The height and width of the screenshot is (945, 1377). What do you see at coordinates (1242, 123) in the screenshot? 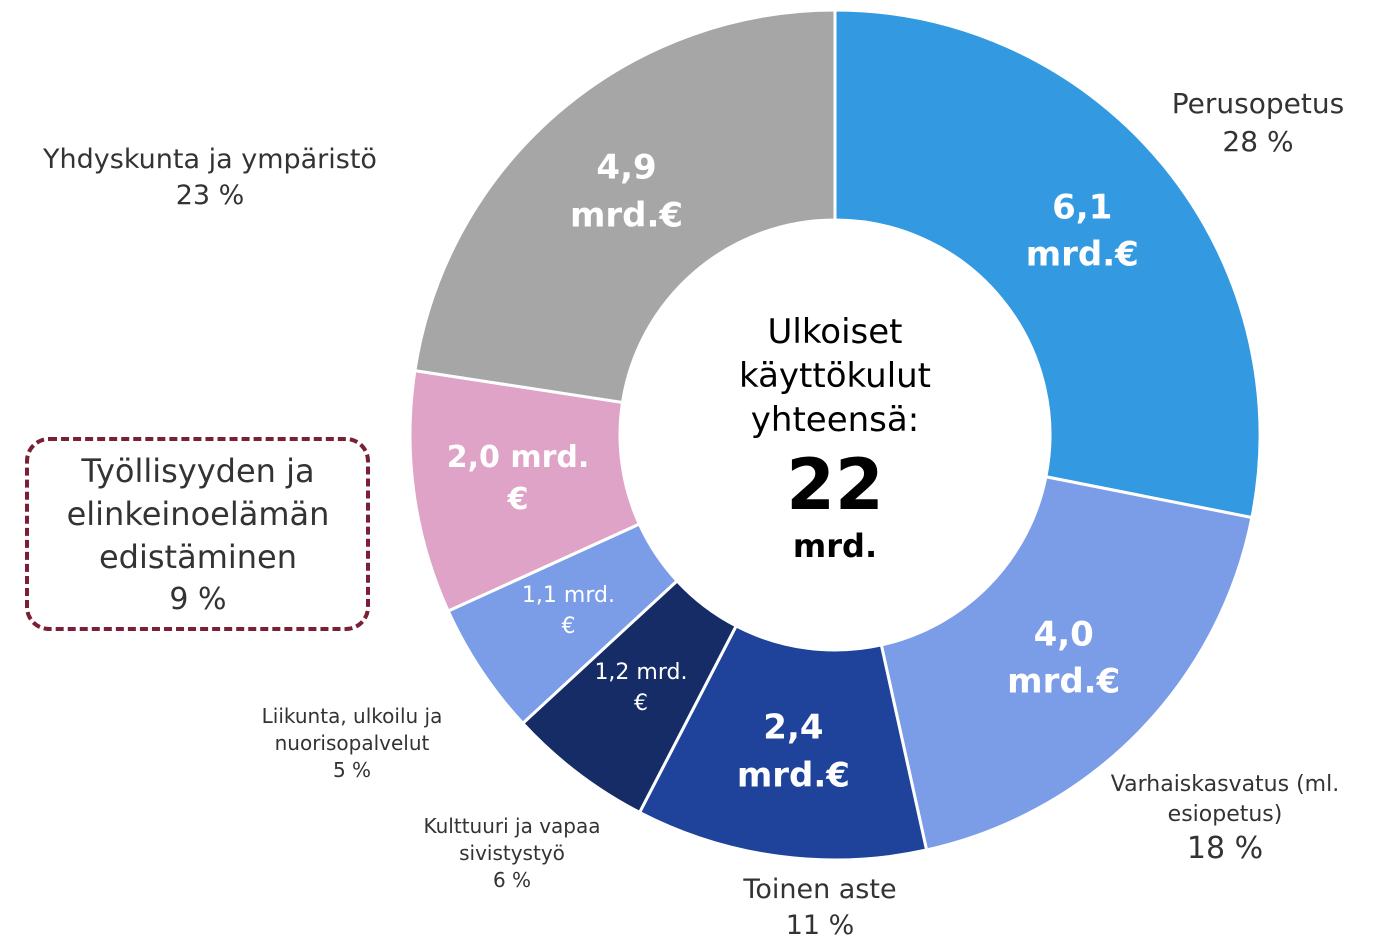
I see `category-label: Perusopetus 28 %` at bounding box center [1242, 123].